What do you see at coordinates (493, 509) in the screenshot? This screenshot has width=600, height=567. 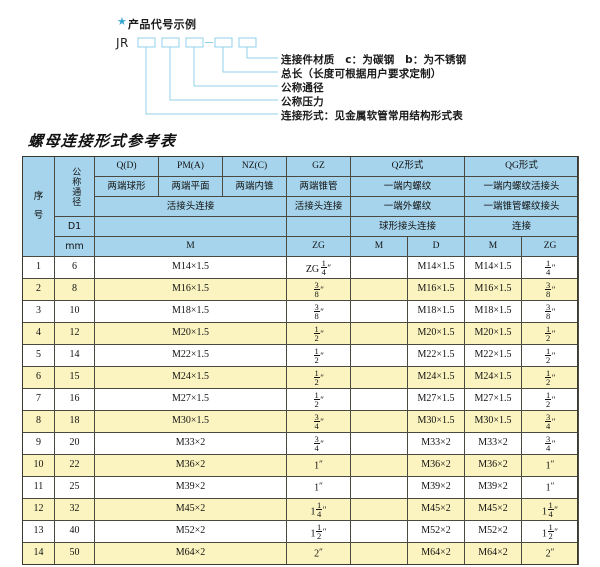 I see `cell-qg-m: M45×2` at bounding box center [493, 509].